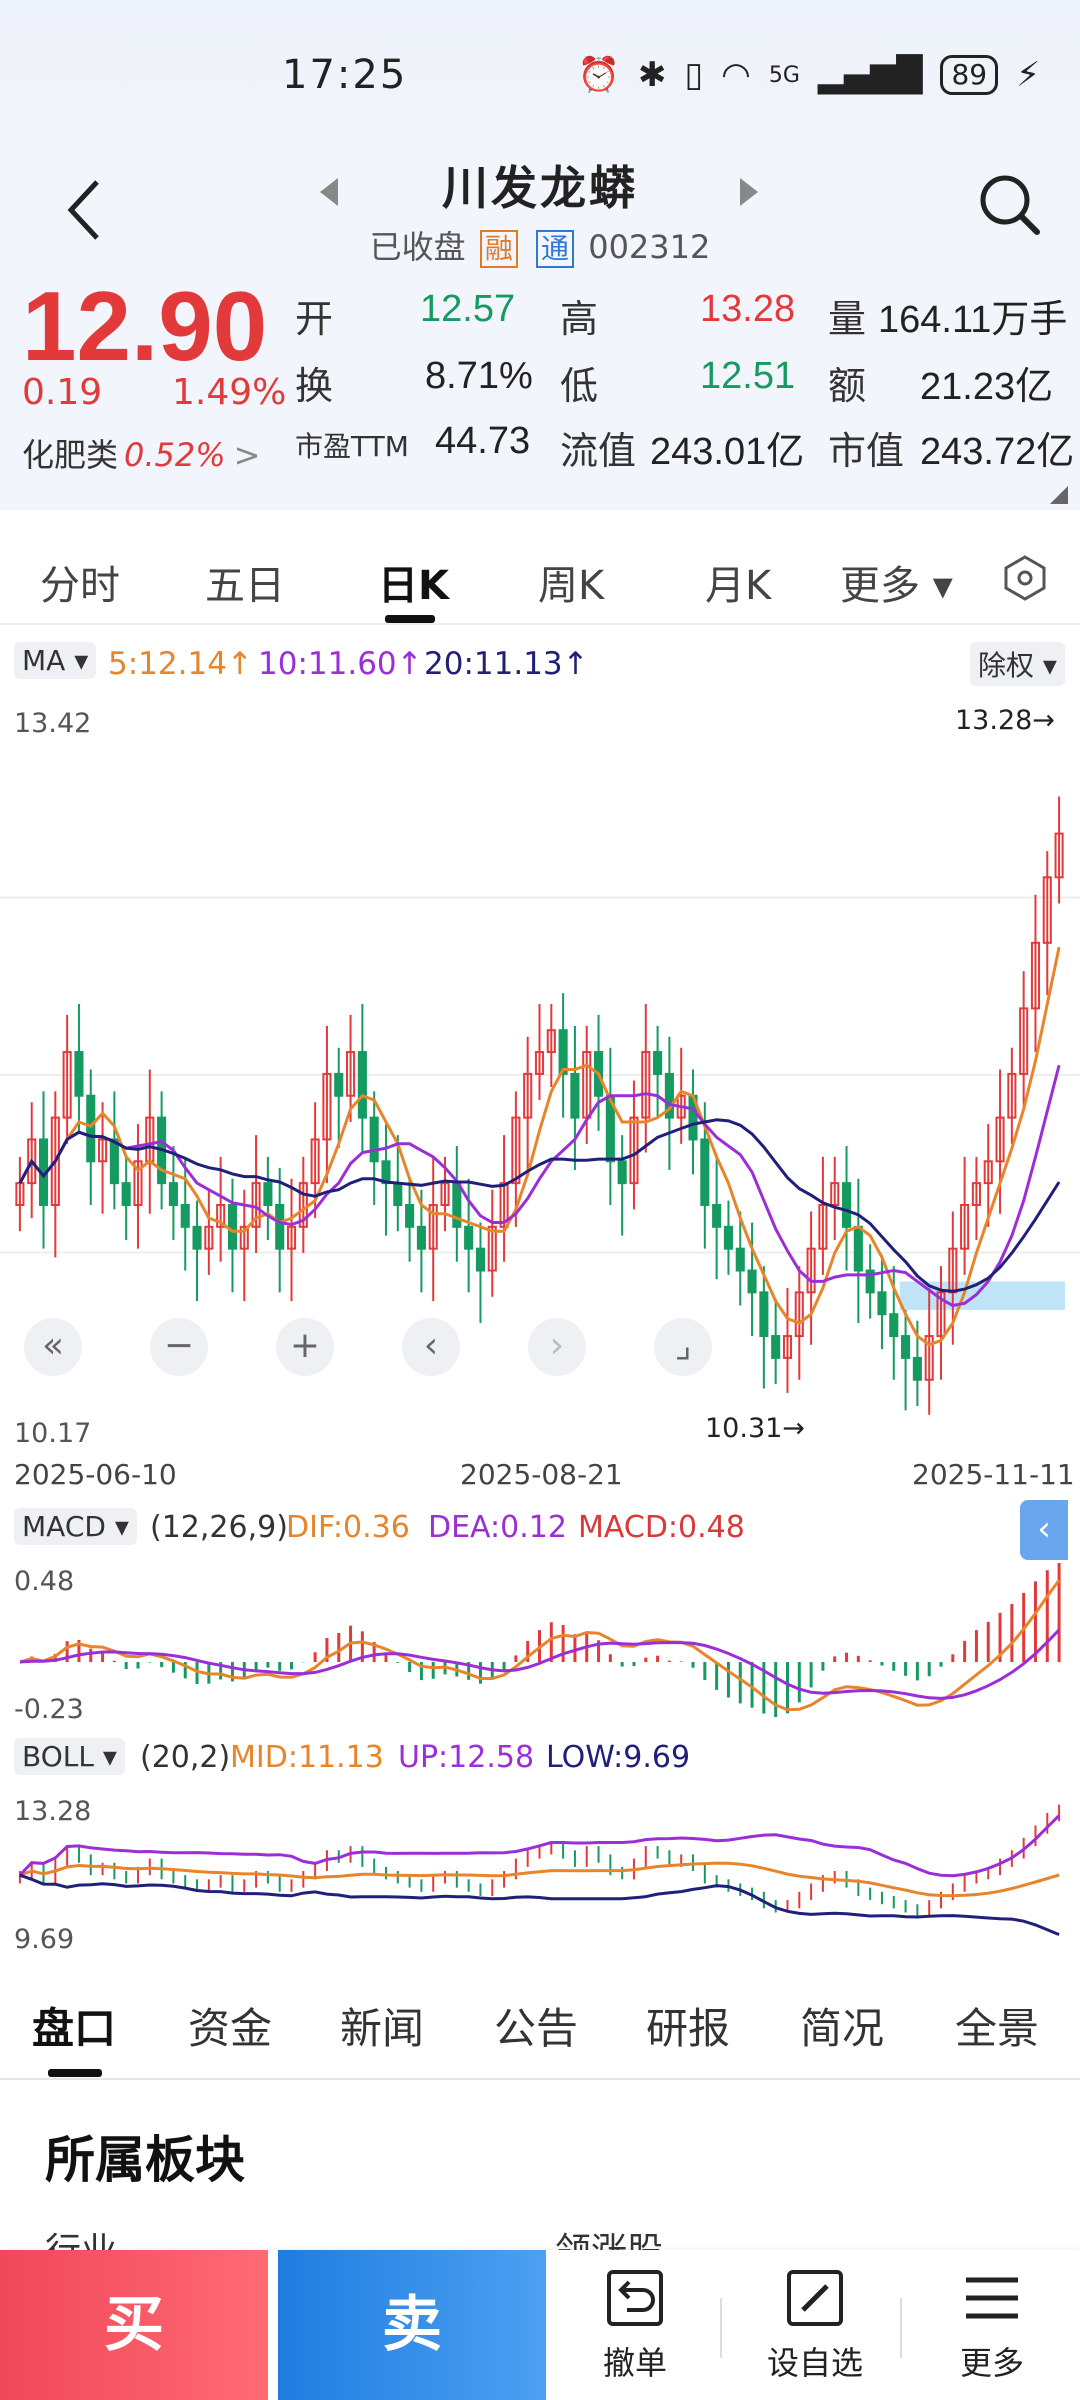  I want to click on search-icon, so click(1010, 205).